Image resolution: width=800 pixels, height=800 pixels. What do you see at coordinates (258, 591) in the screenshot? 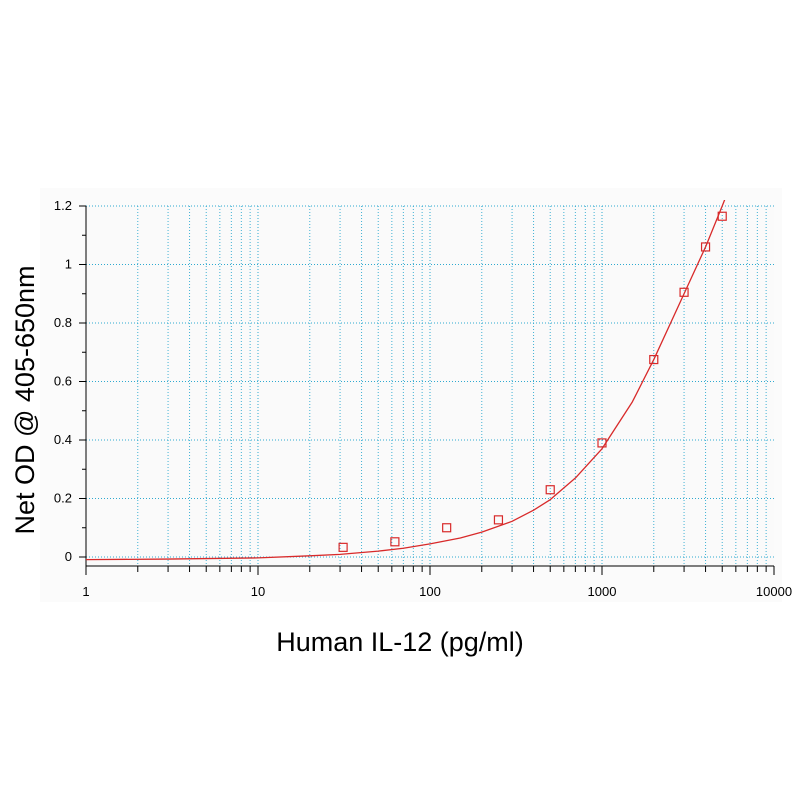
I see `x-tick-label: 10` at bounding box center [258, 591].